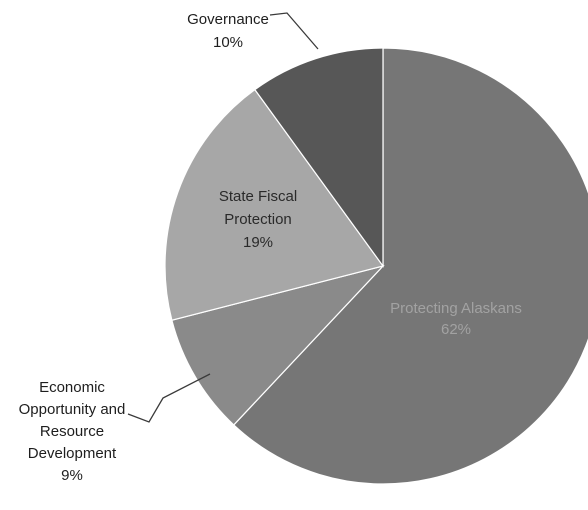  Describe the element at coordinates (72, 453) in the screenshot. I see `data-label-category: Development` at that location.